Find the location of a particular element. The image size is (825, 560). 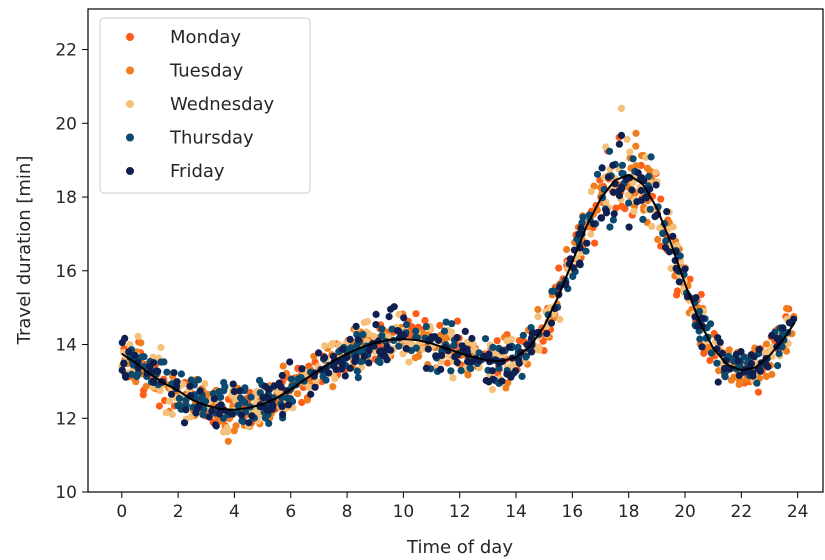

y-tick-label: 14 is located at coordinates (66, 346).